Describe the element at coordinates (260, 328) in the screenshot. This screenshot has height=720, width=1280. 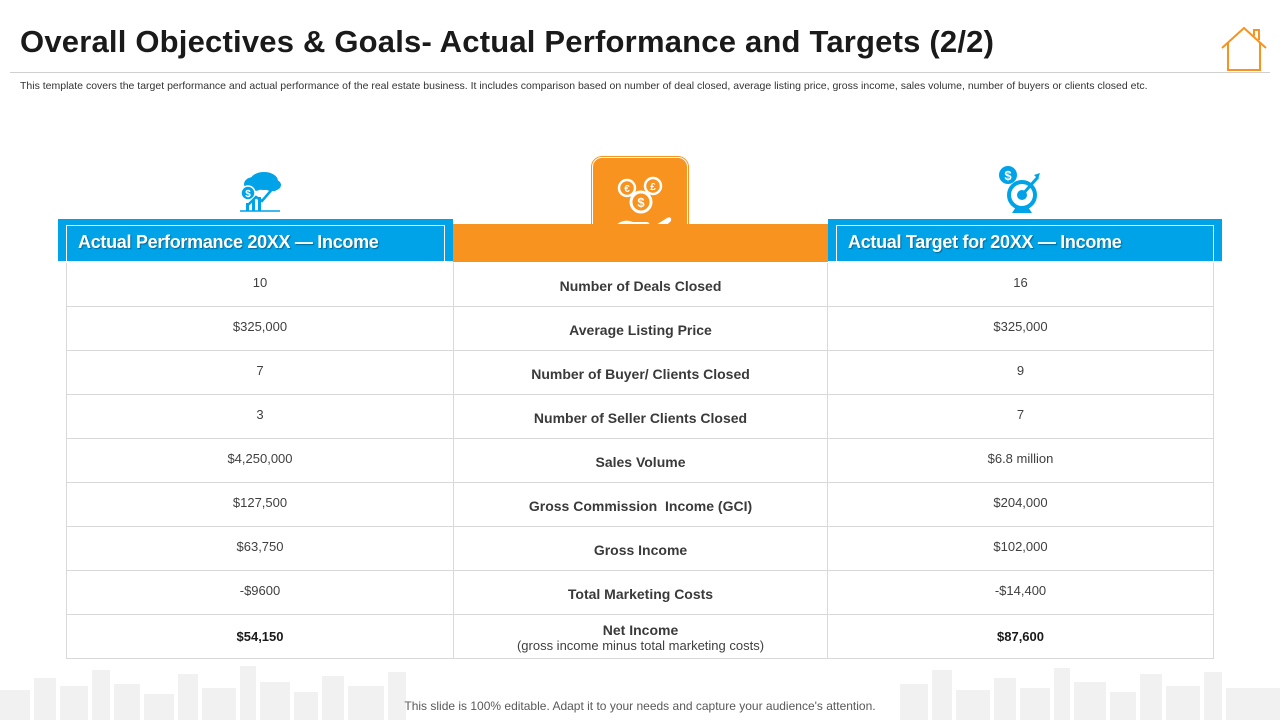
I see `actual-value-cell: $325,000` at that location.